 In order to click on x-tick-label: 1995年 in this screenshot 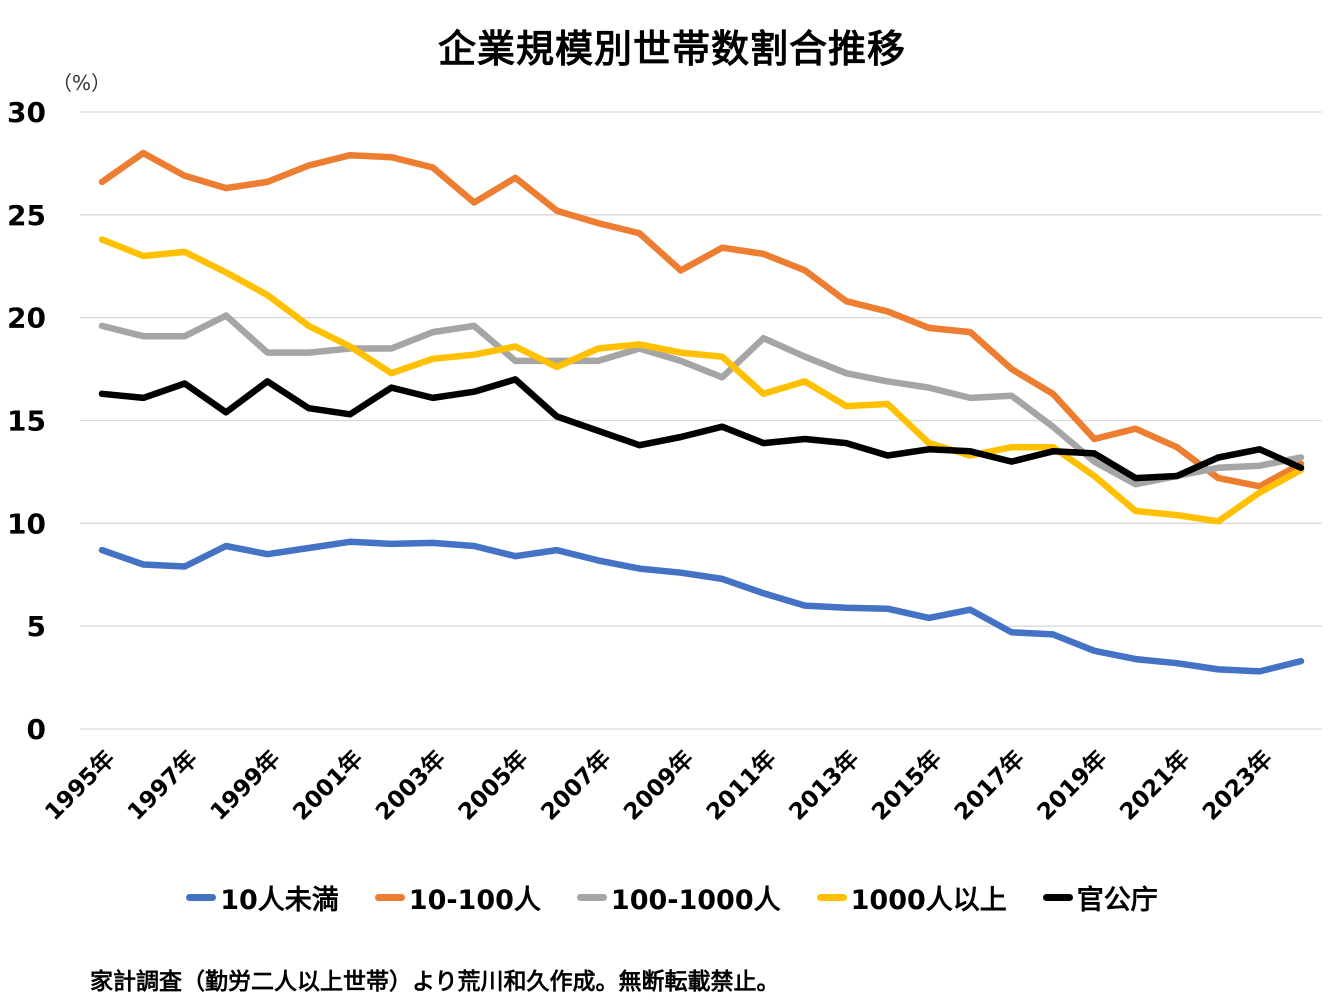, I will do `click(80, 785)`.